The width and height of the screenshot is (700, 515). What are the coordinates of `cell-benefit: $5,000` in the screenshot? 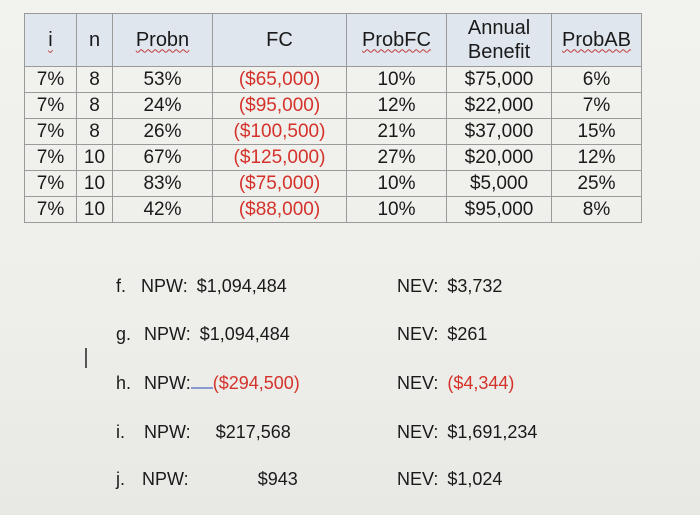 It's located at (499, 183).